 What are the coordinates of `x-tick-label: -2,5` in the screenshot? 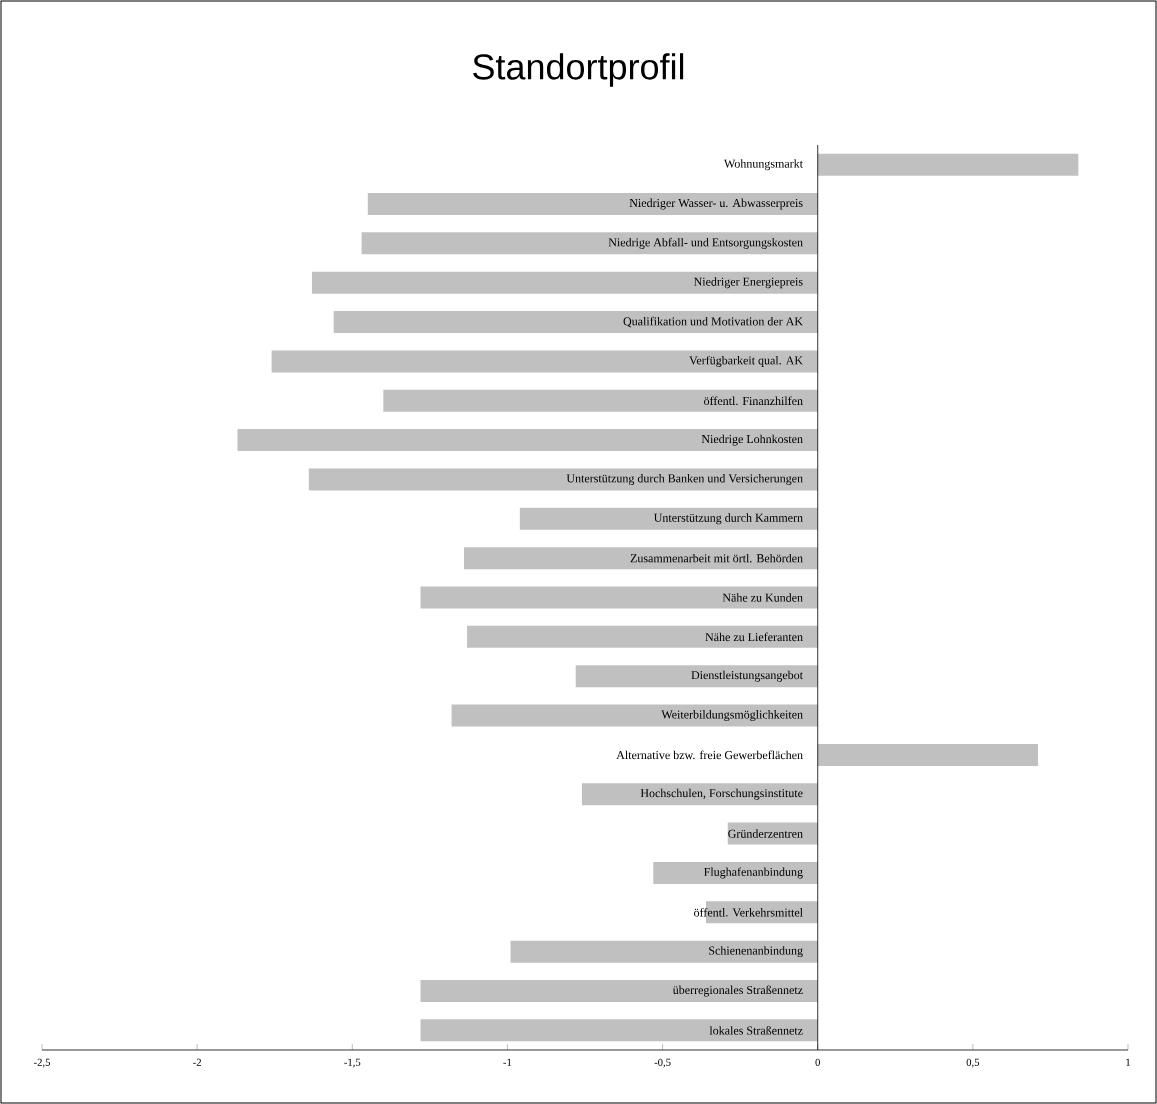 It's located at (42, 1063).